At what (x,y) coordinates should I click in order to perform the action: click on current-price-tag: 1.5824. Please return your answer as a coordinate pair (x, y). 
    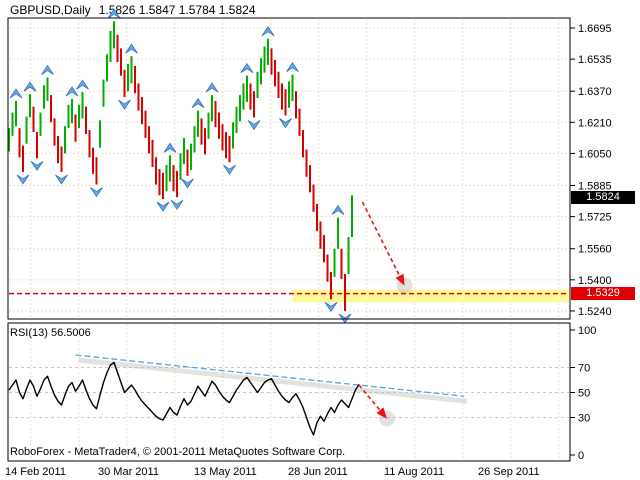
    Looking at the image, I should click on (603, 197).